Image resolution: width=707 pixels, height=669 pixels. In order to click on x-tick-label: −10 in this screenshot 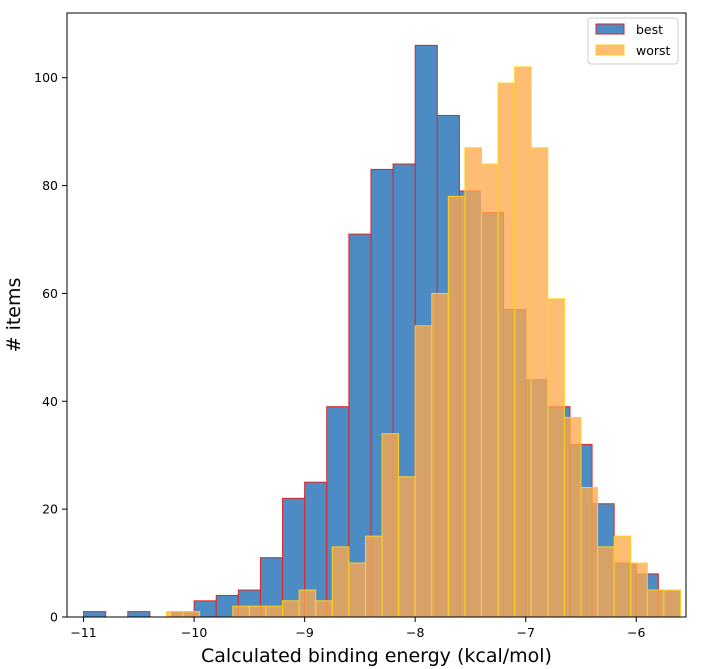, I will do `click(194, 632)`.